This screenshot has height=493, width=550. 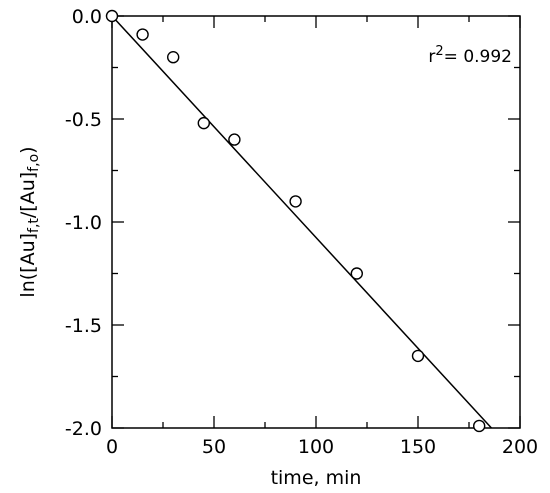 I want to click on x-tick-label: 0, so click(x=112, y=447).